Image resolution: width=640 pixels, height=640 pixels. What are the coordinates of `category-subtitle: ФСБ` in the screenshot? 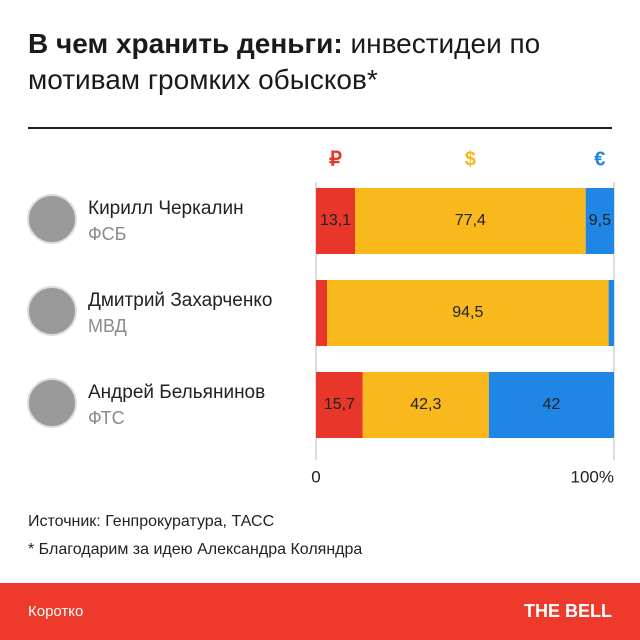 It's located at (107, 234).